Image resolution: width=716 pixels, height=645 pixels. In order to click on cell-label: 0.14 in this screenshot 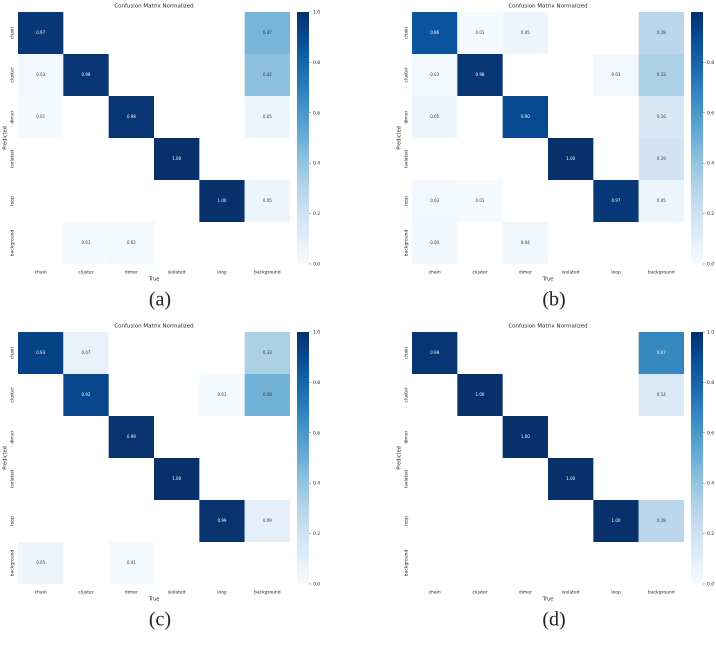, I will do `click(661, 394)`.